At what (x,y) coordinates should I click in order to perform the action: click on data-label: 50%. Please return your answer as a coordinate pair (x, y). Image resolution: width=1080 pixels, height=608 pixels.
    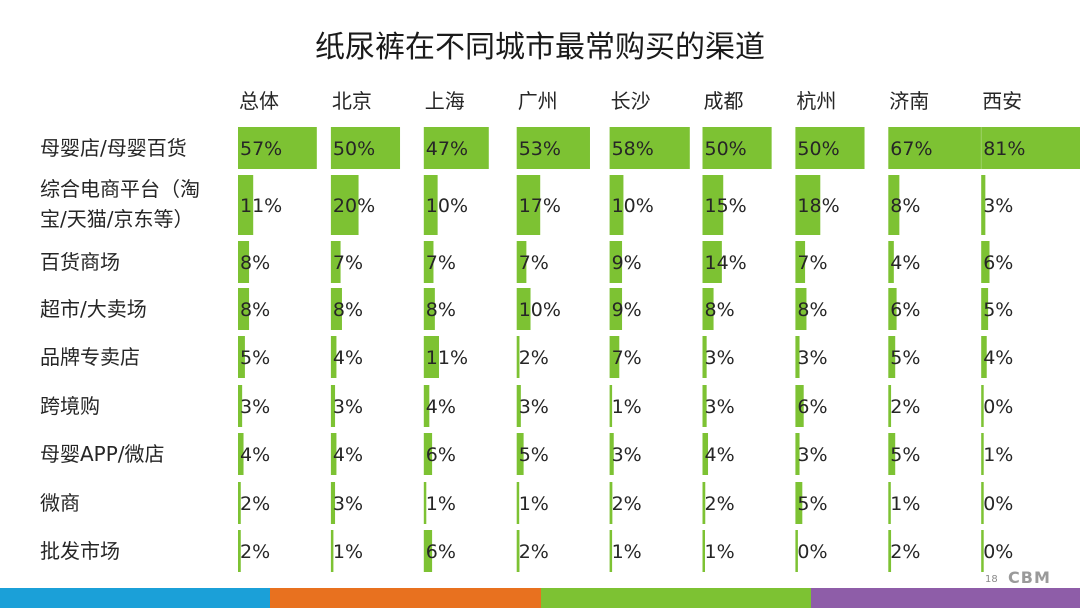
    Looking at the image, I should click on (354, 149).